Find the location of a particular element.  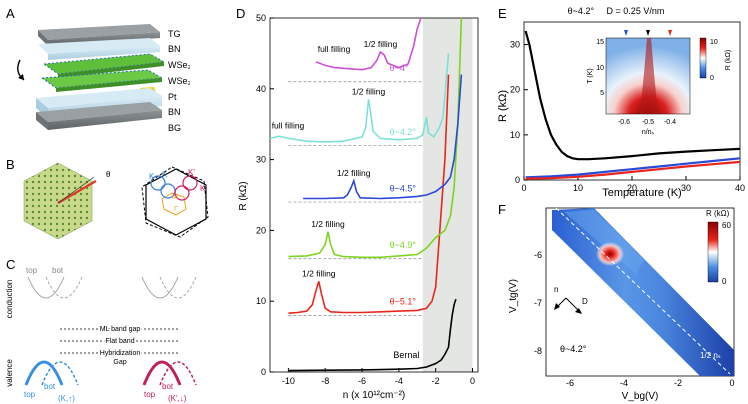

inset-tick: -0.5 is located at coordinates (648, 122).